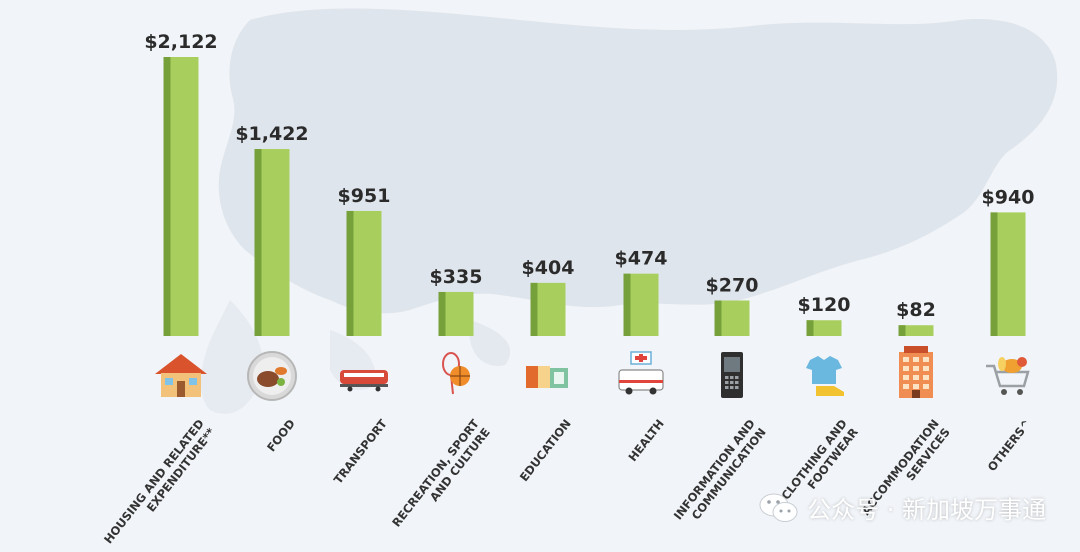 The image size is (1080, 552). I want to click on mobile-phone-icon, so click(732, 375).